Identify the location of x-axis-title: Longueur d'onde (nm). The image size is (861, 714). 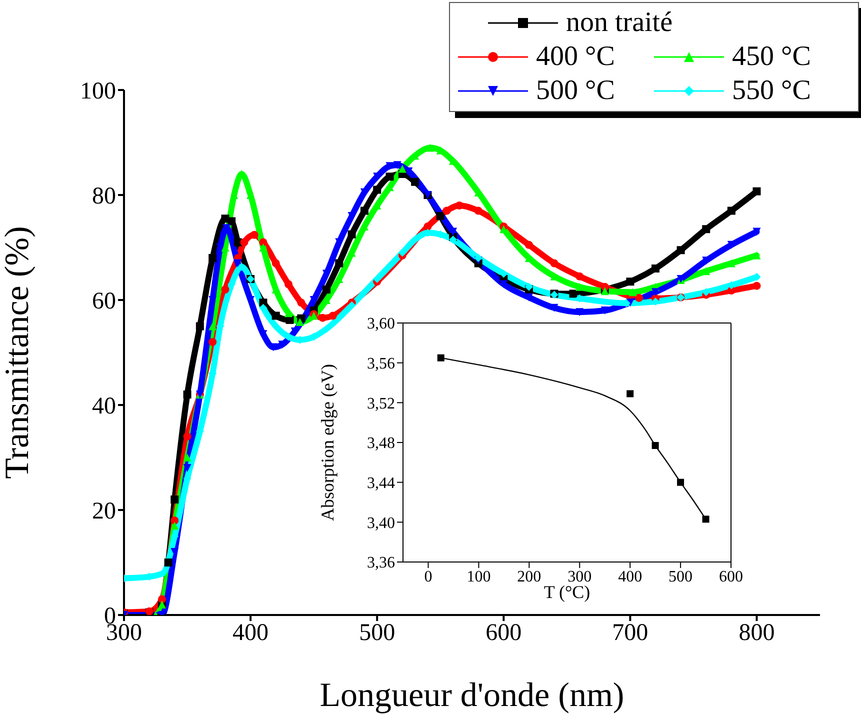
(472, 695).